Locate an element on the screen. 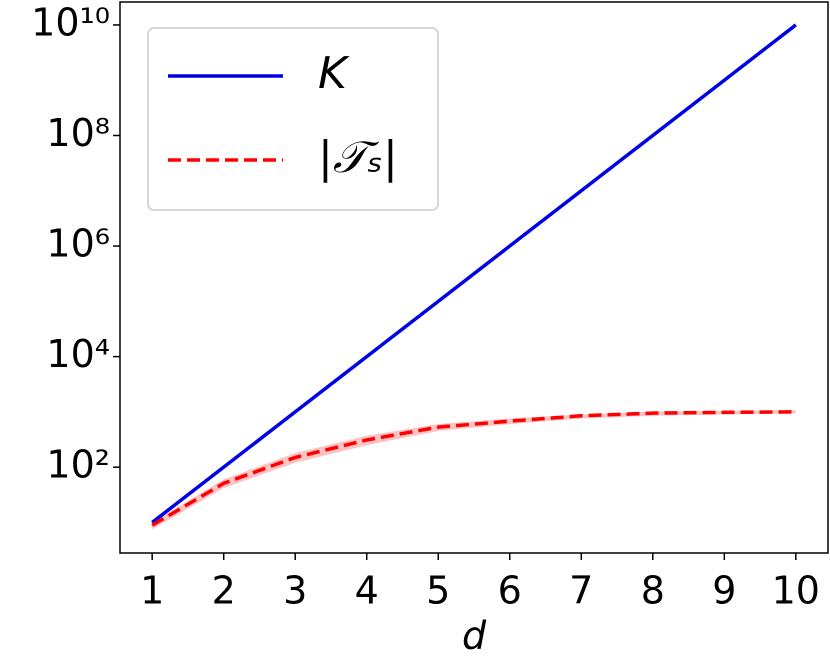 The image size is (830, 664). x-tick-label: 3 is located at coordinates (295, 591).